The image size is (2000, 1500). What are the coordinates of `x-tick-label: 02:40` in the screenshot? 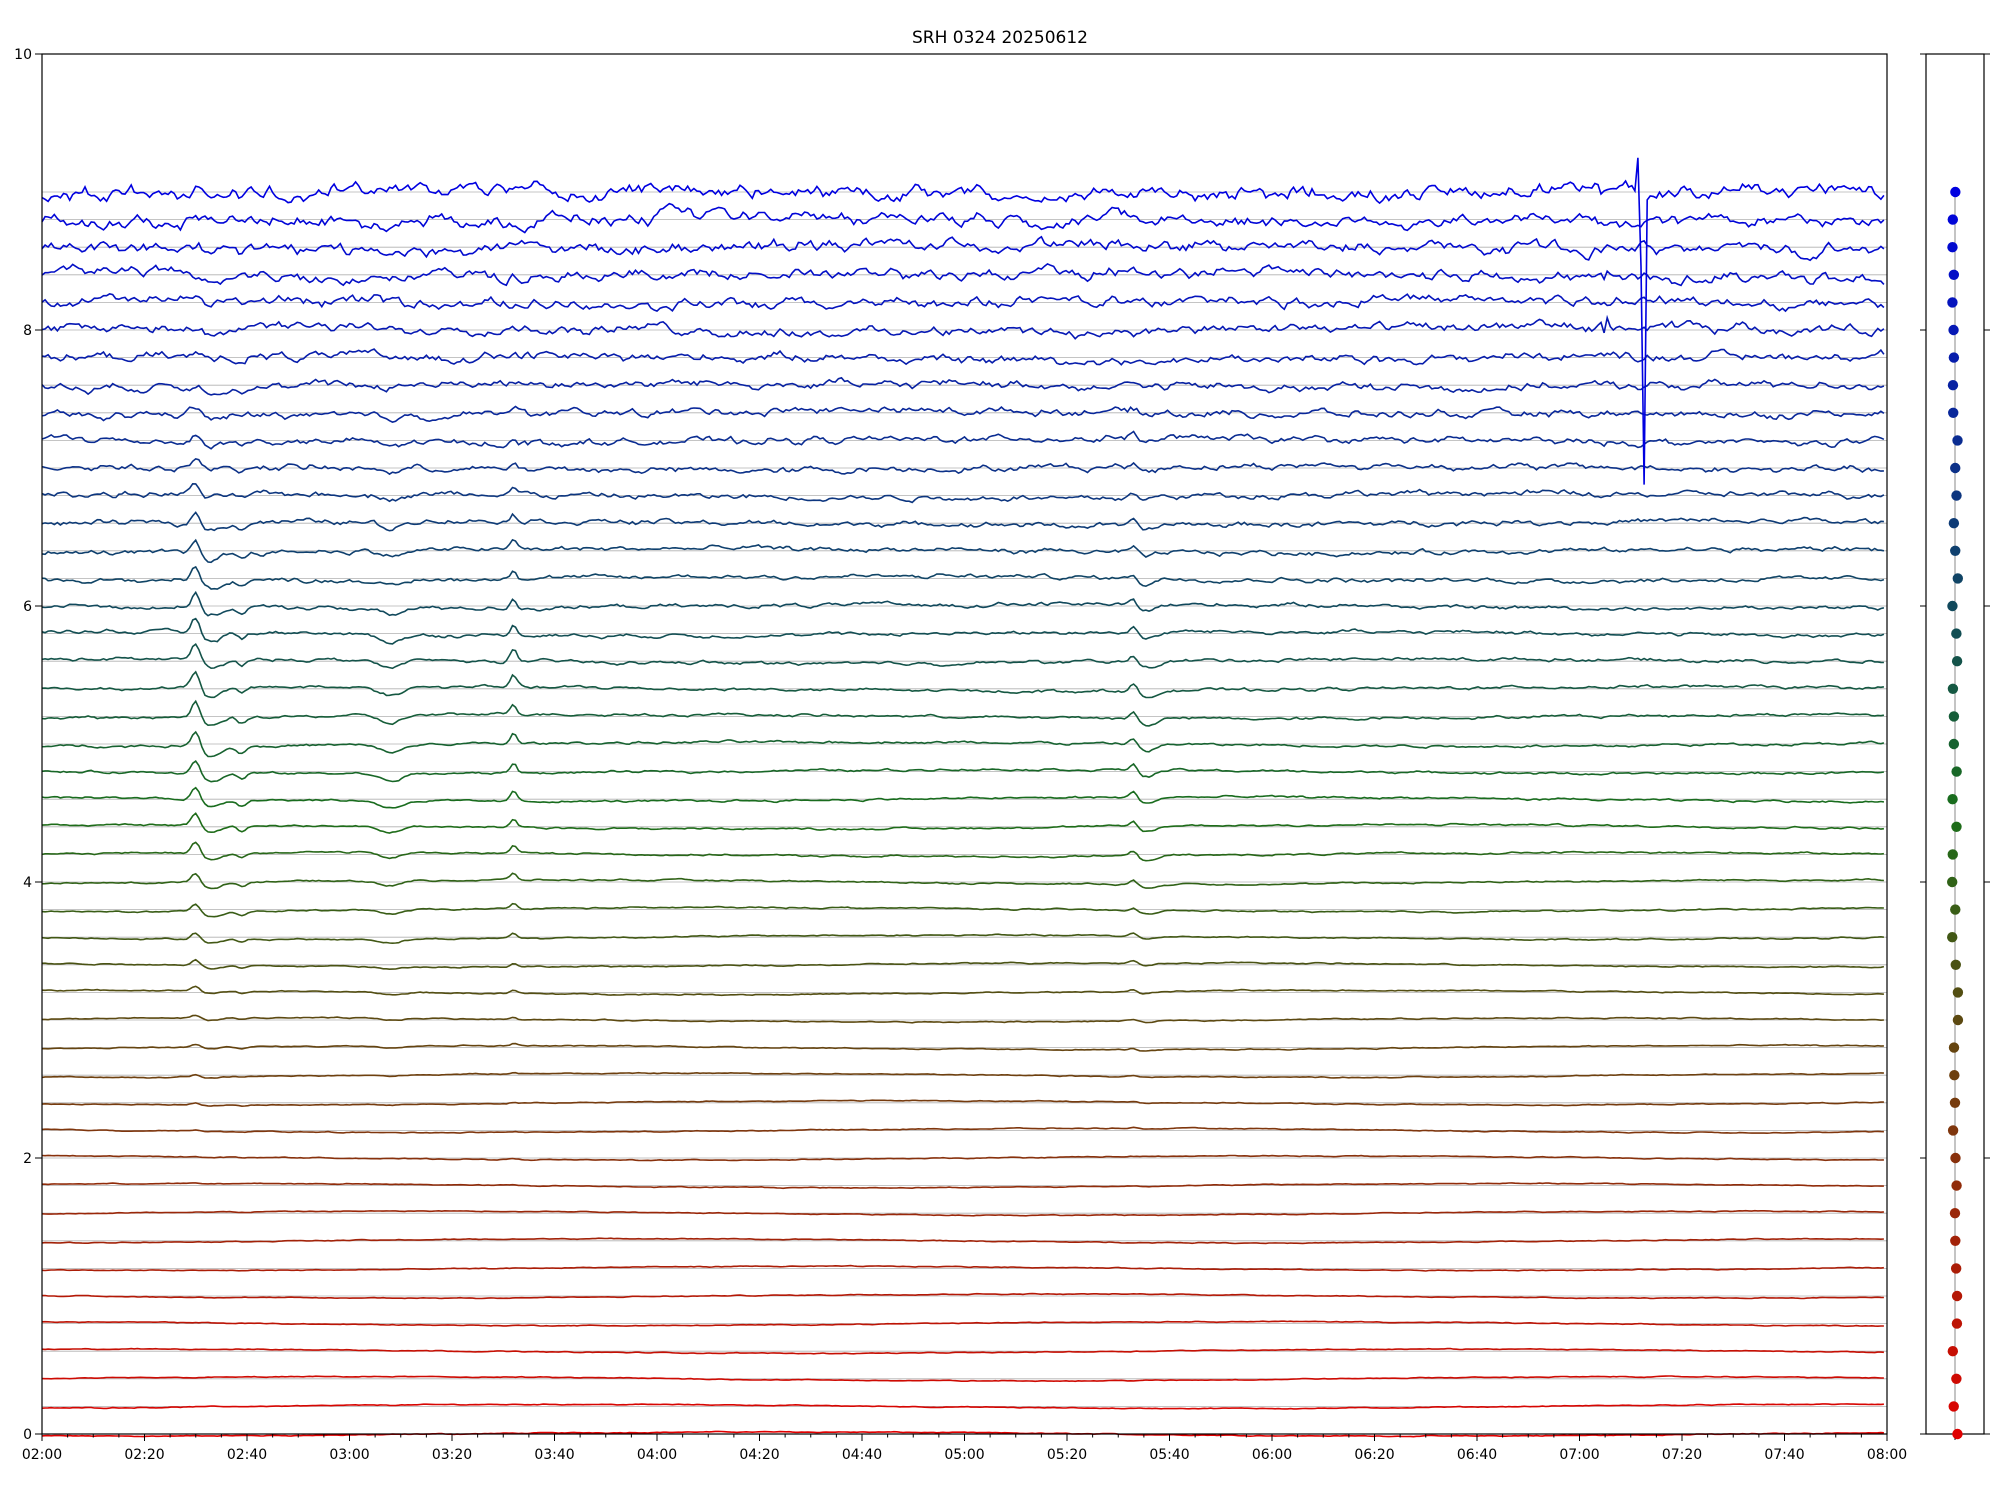 It's located at (247, 1455).